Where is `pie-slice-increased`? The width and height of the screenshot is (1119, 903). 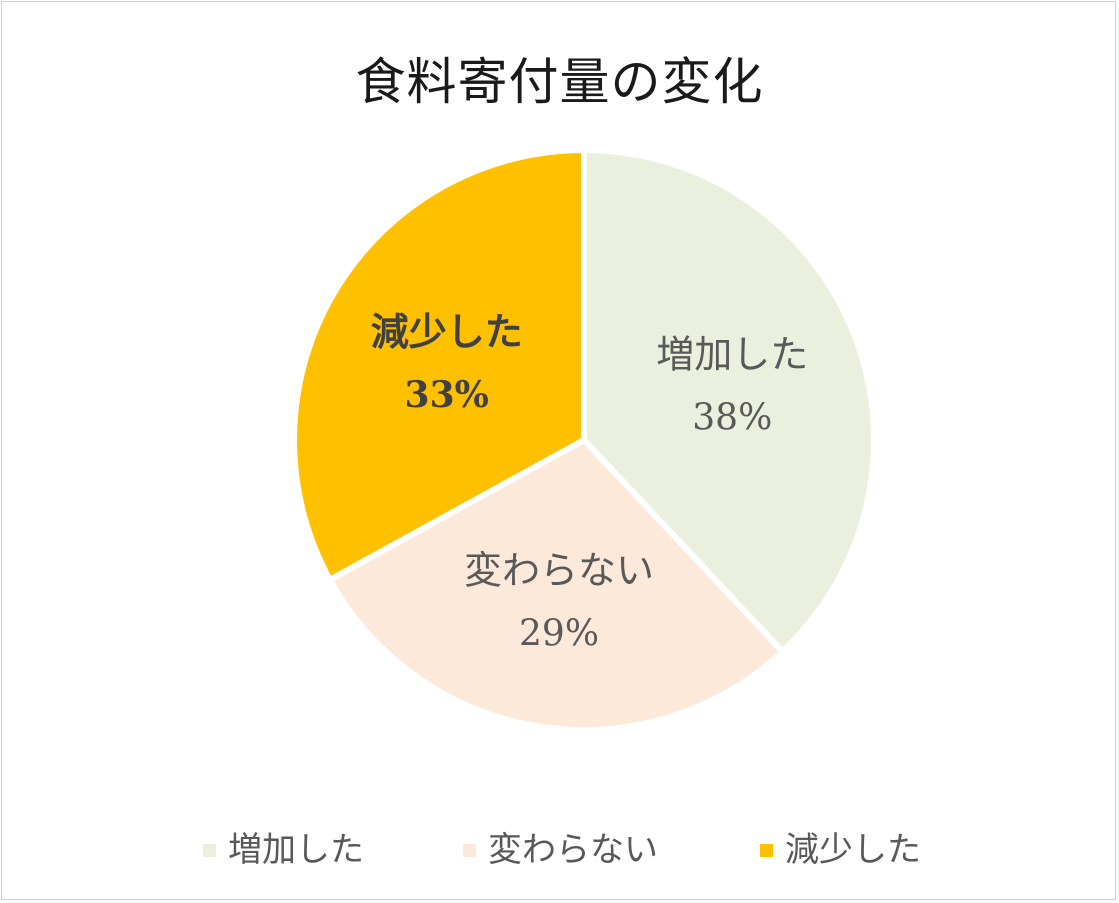
pie-slice-increased is located at coordinates (729, 401).